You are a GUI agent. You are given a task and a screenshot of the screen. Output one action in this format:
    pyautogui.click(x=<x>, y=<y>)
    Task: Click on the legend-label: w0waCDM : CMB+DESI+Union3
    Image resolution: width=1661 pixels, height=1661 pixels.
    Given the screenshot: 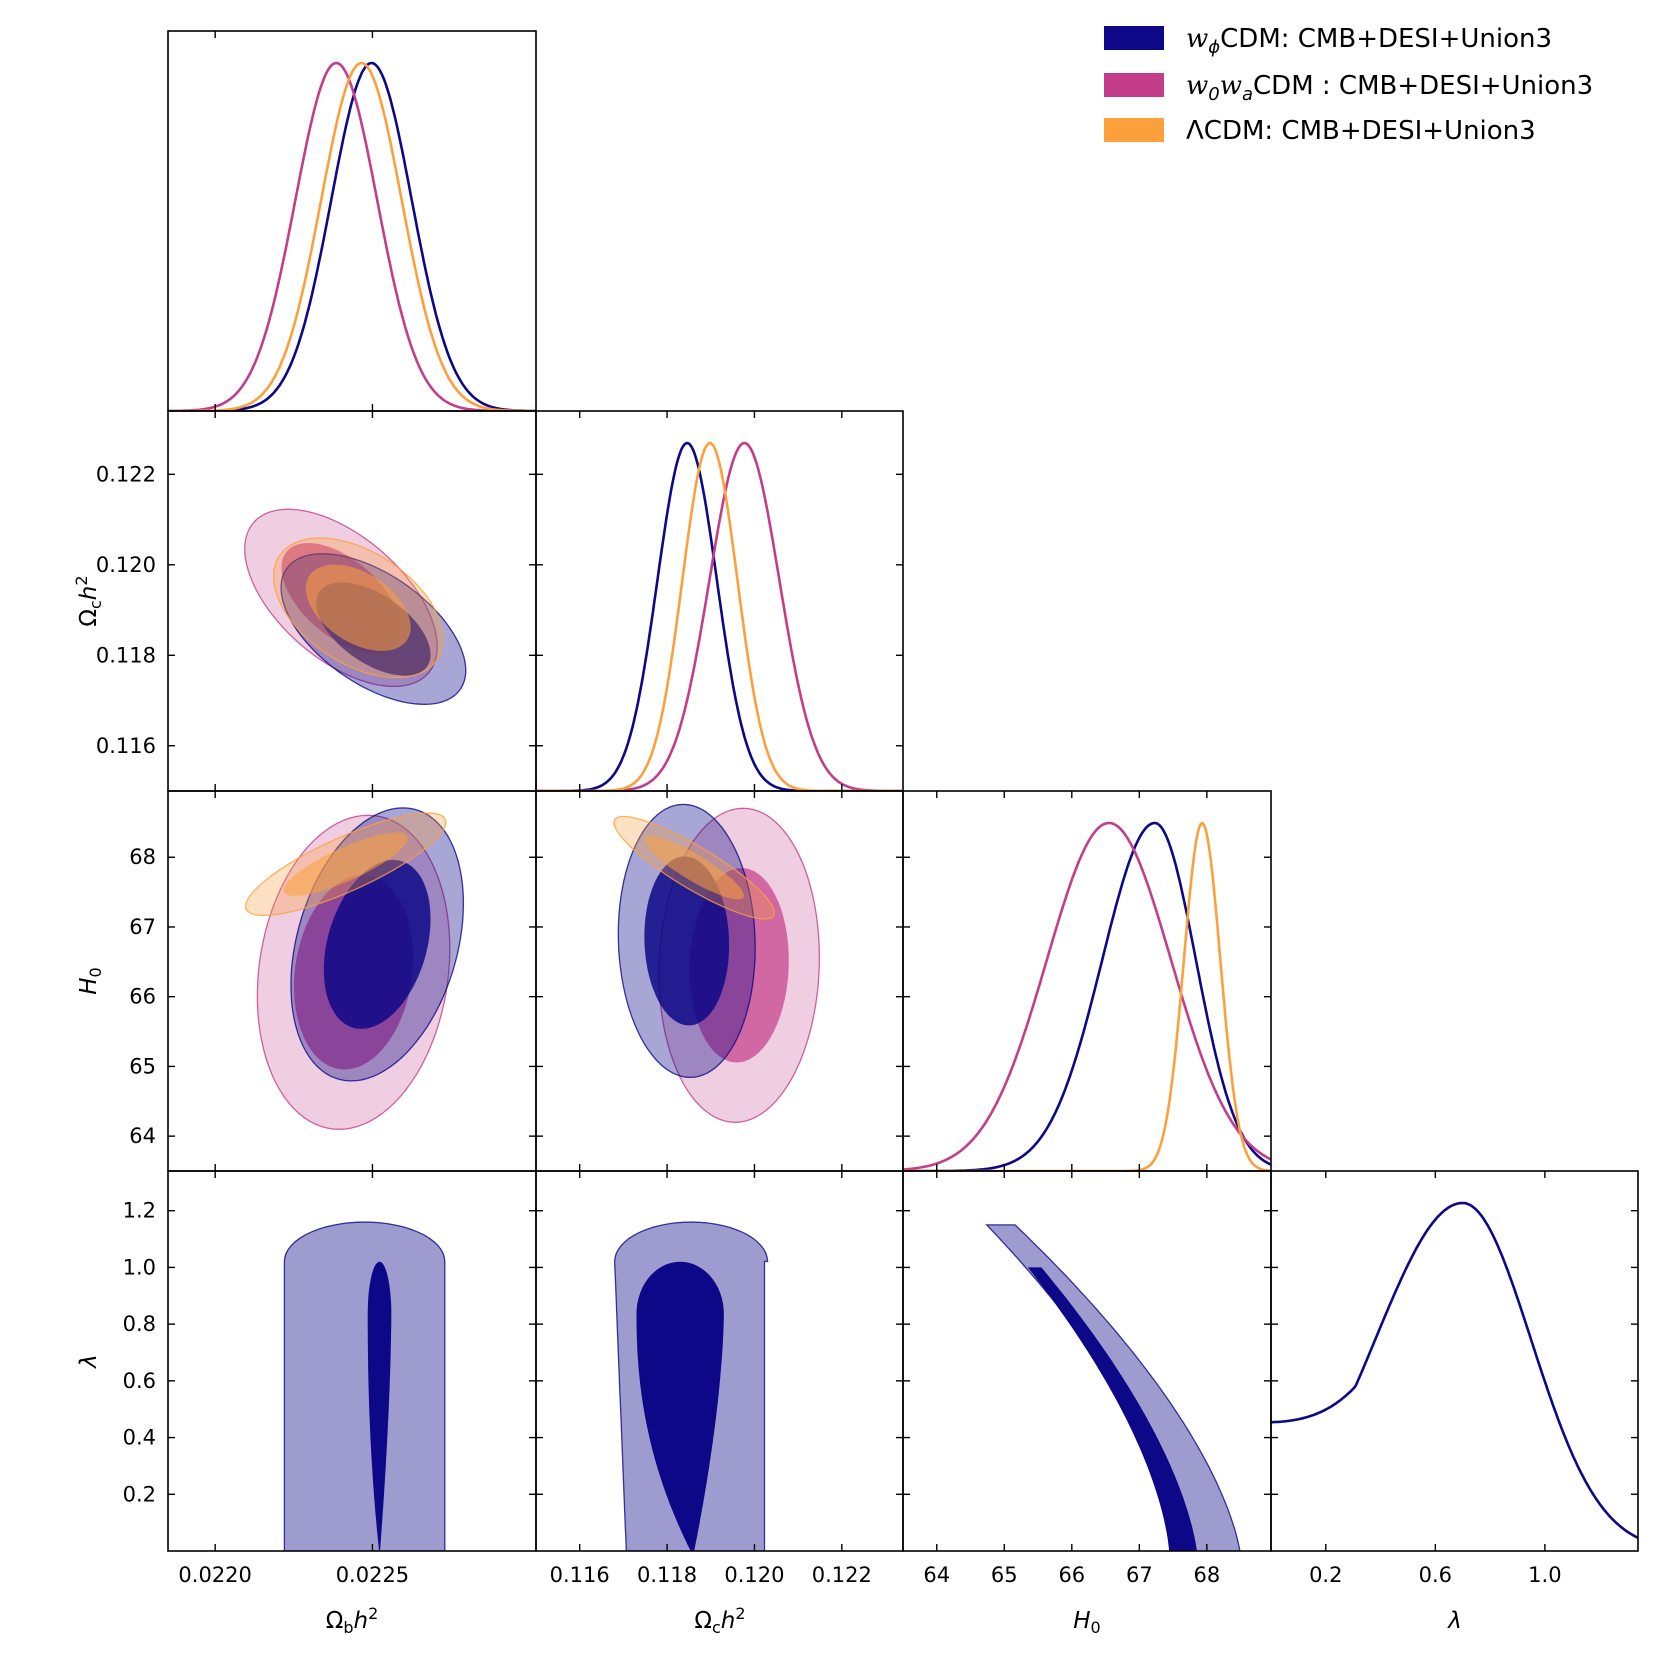 What is the action you would take?
    pyautogui.click(x=1389, y=88)
    